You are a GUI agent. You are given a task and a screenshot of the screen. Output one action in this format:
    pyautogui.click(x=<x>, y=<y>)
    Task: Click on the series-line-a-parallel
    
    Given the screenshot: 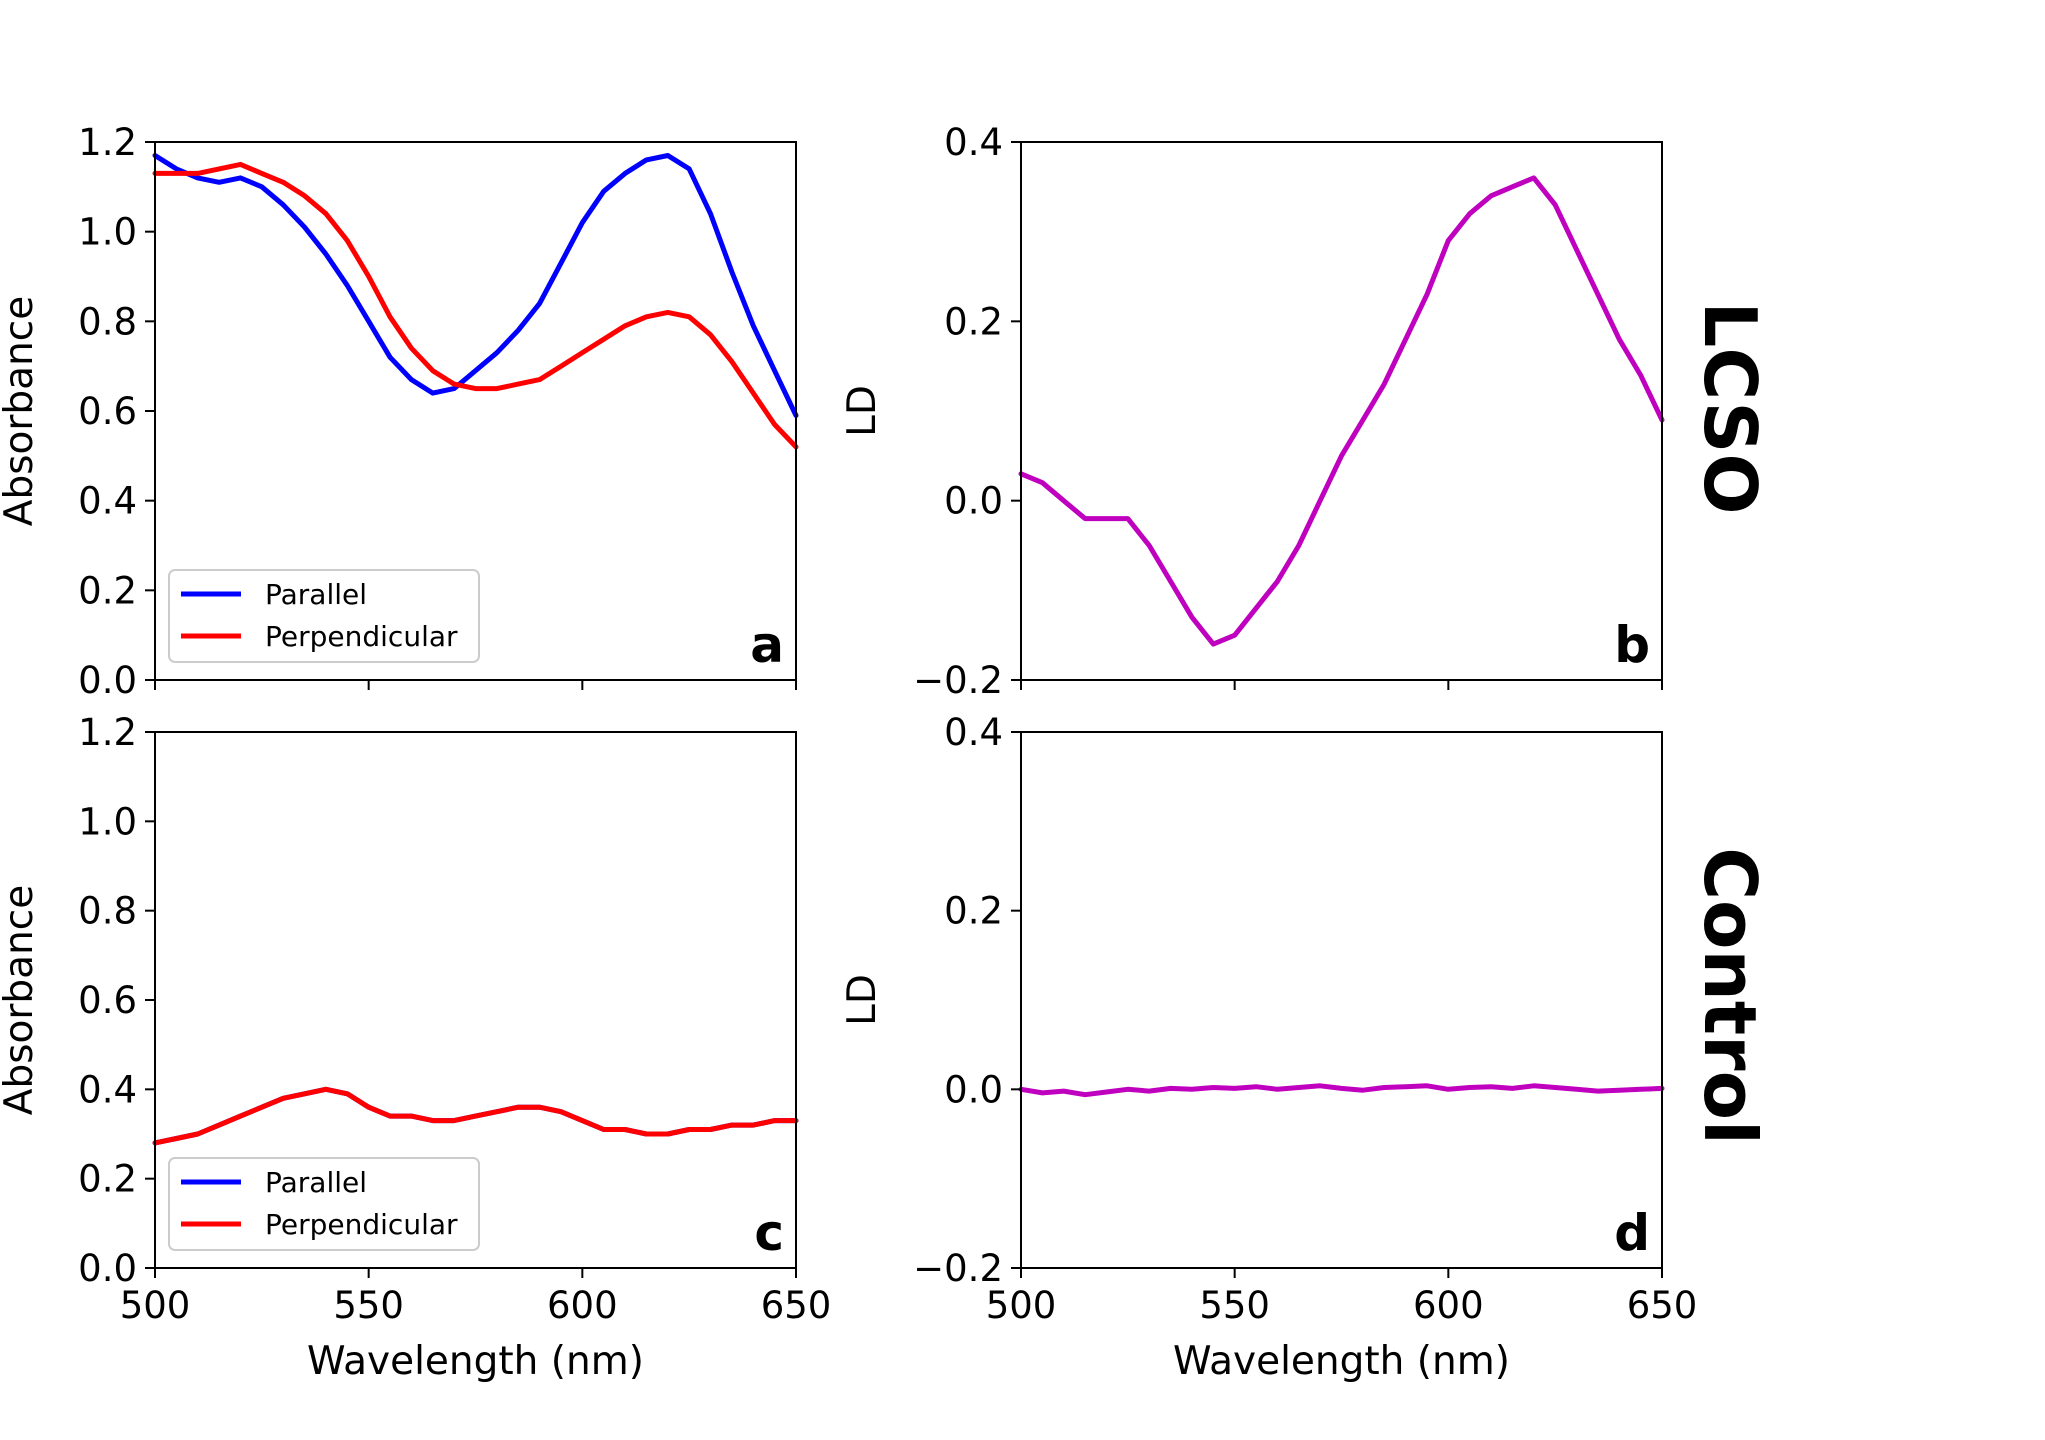 What is the action you would take?
    pyautogui.click(x=475, y=285)
    